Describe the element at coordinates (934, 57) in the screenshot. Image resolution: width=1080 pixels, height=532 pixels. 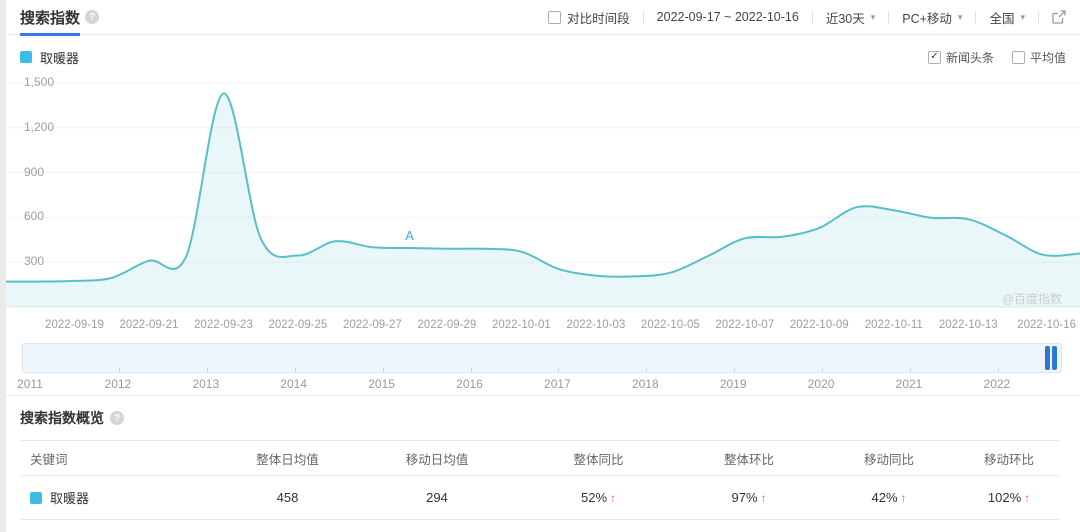
I see `news-checkbox: ✓` at that location.